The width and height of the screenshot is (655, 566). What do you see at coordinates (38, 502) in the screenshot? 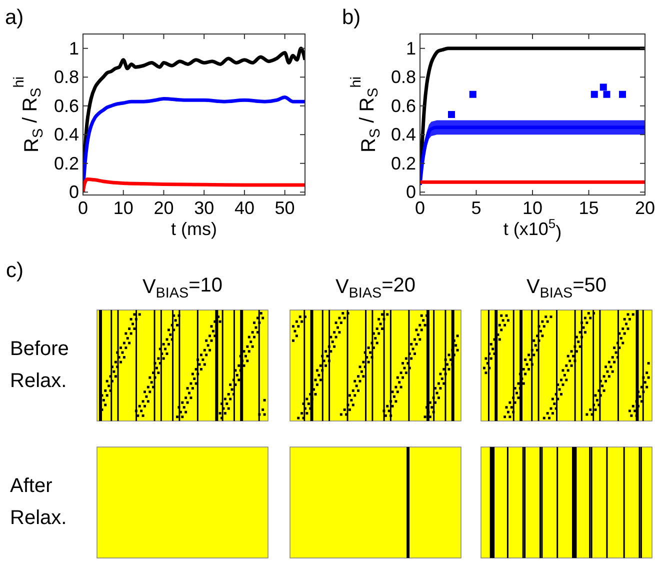
I see `text: After Relax.` at bounding box center [38, 502].